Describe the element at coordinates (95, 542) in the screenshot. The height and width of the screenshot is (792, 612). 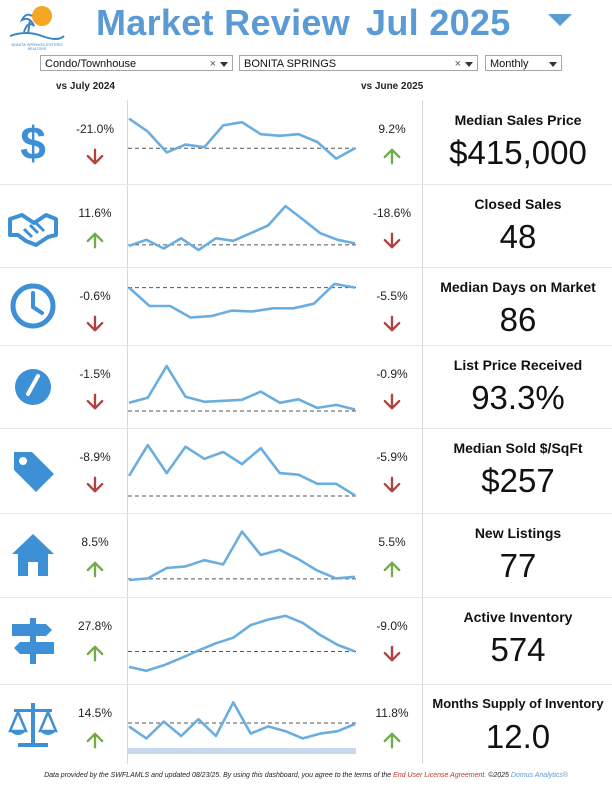
I see `new-listings-yoy-change: 8.5%` at that location.